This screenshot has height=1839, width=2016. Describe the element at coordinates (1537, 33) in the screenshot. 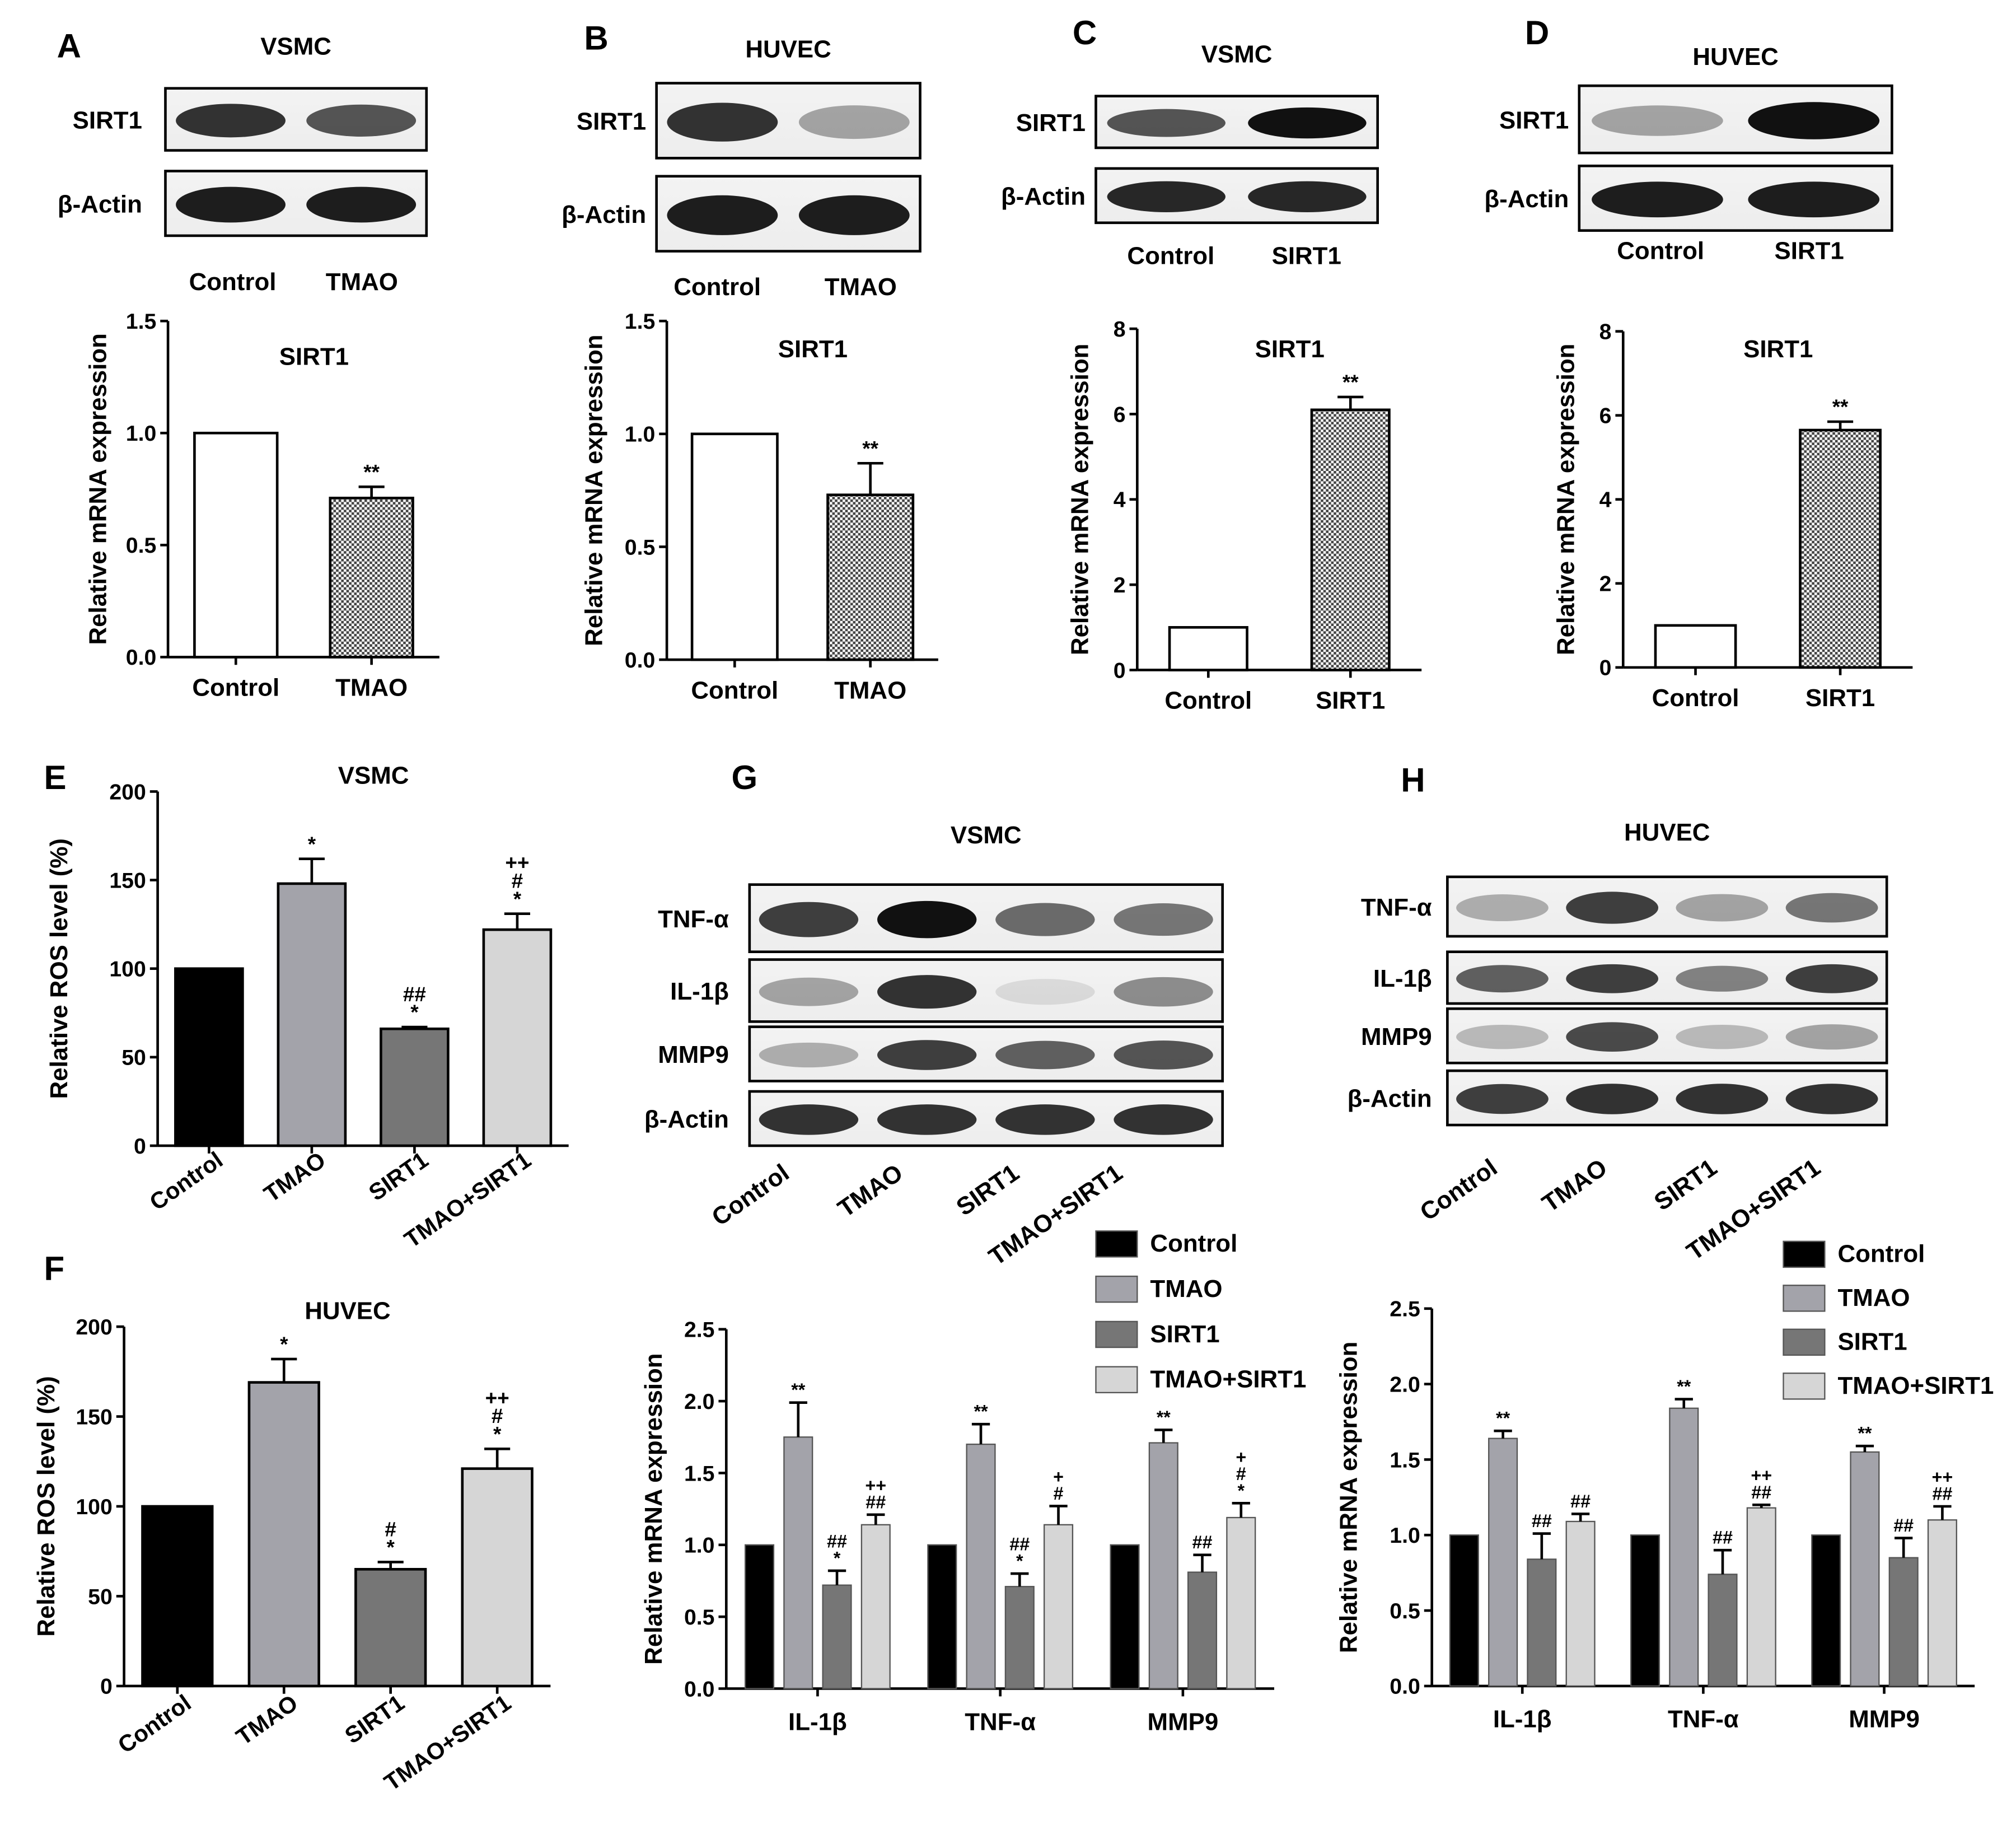

I see `panel-letter-d: D` at that location.